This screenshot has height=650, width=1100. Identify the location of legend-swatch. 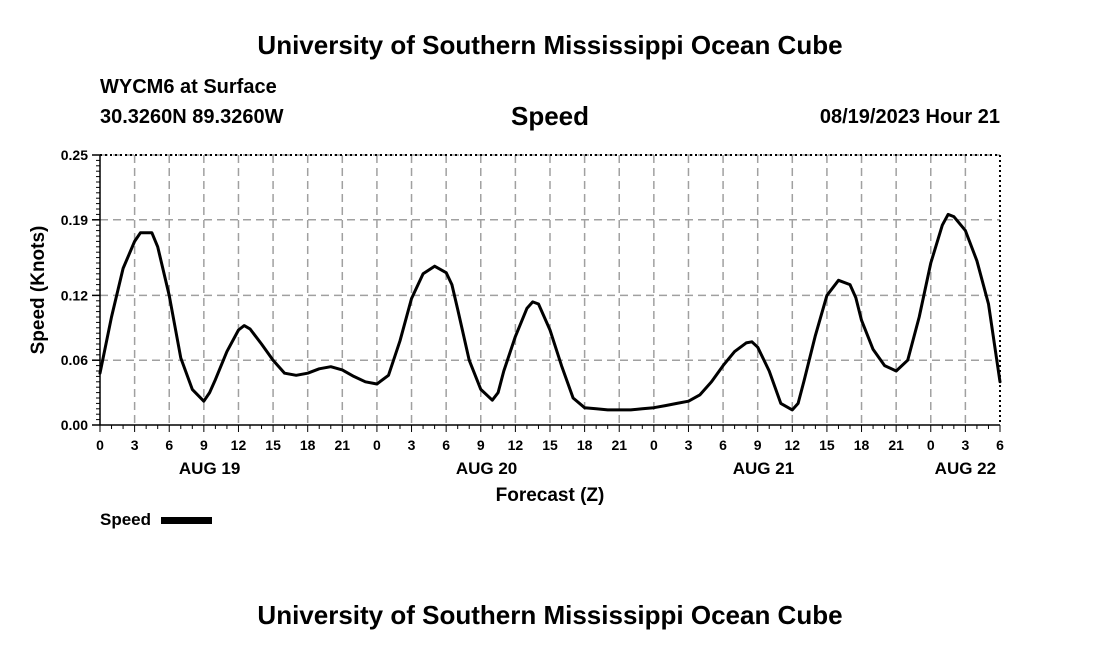
(186, 520).